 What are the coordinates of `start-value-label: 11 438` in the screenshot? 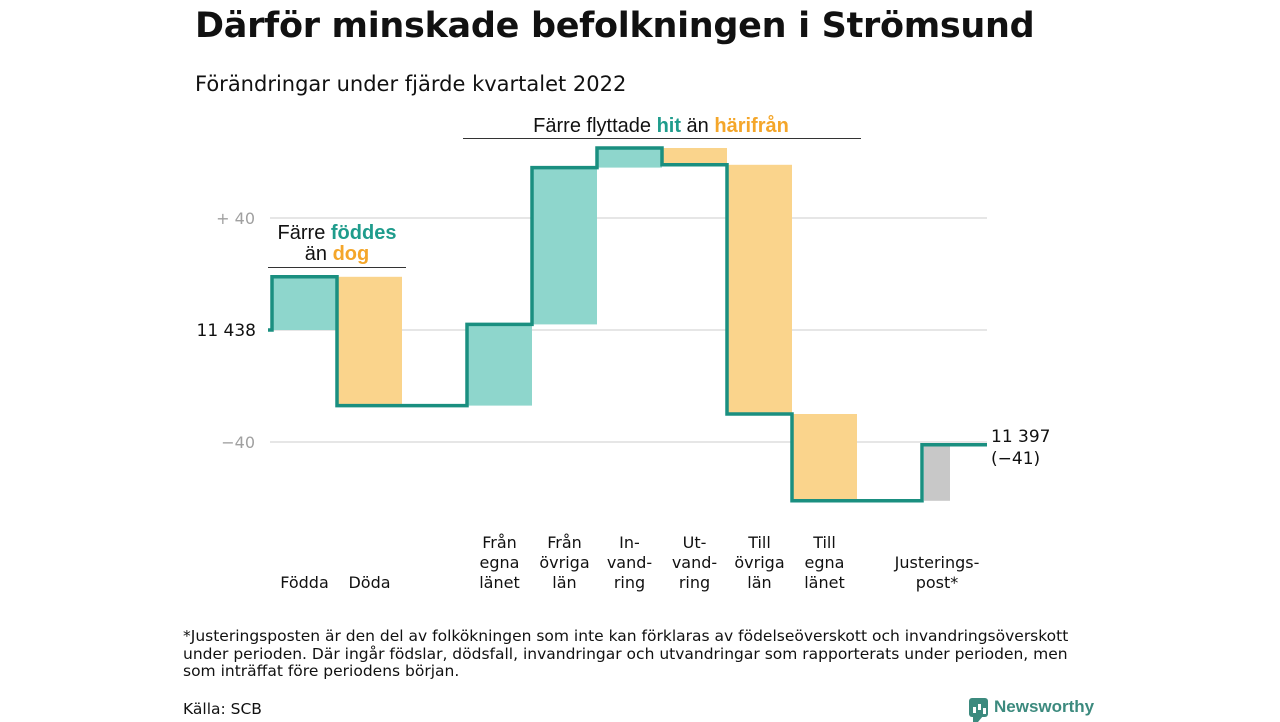 It's located at (226, 331).